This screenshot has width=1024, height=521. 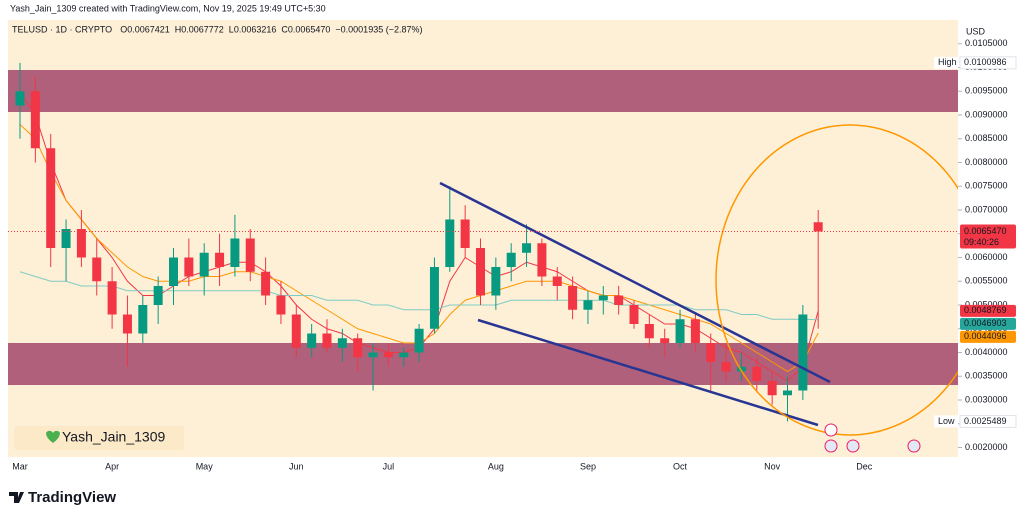 I want to click on x-tick-label: Jul, so click(x=389, y=466).